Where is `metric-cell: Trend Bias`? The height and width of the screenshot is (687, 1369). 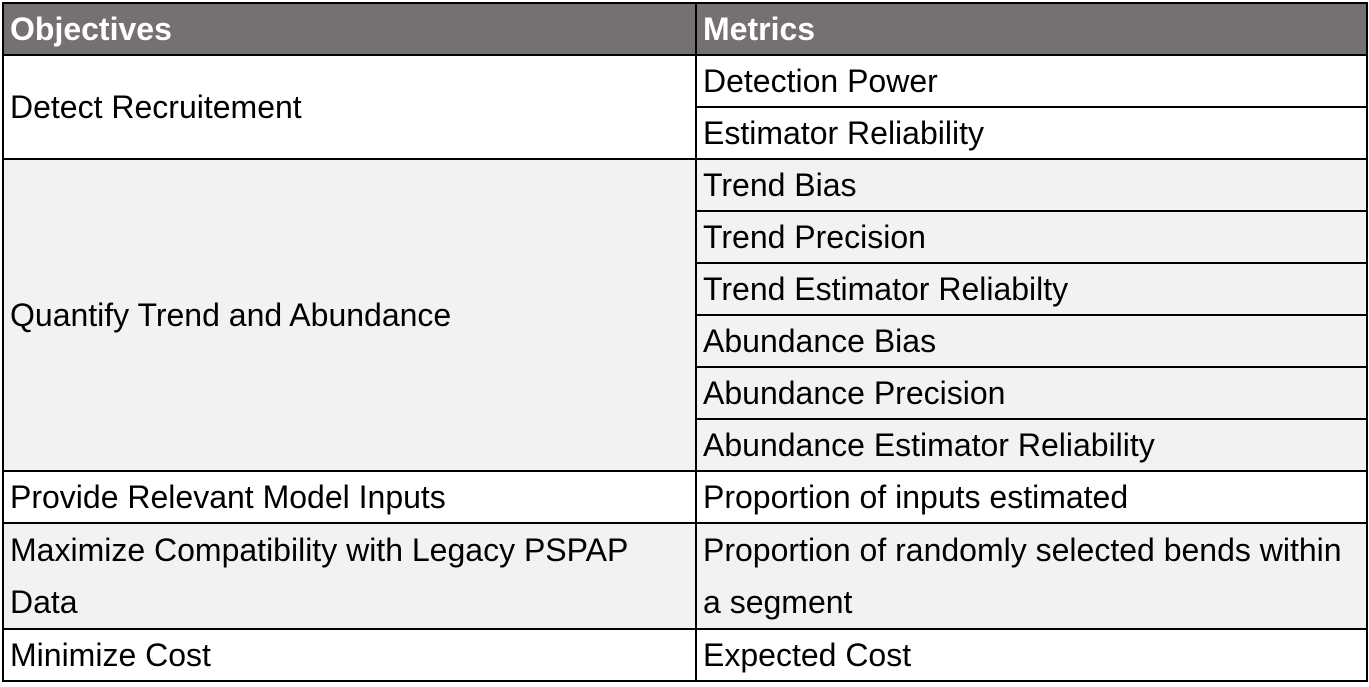
metric-cell: Trend Bias is located at coordinates (1031, 185).